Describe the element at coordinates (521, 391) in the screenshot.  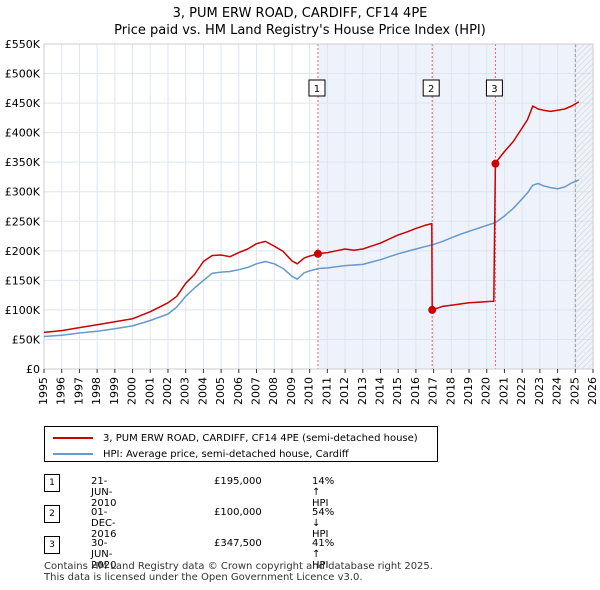
I see `x-tick-label: 2022` at that location.